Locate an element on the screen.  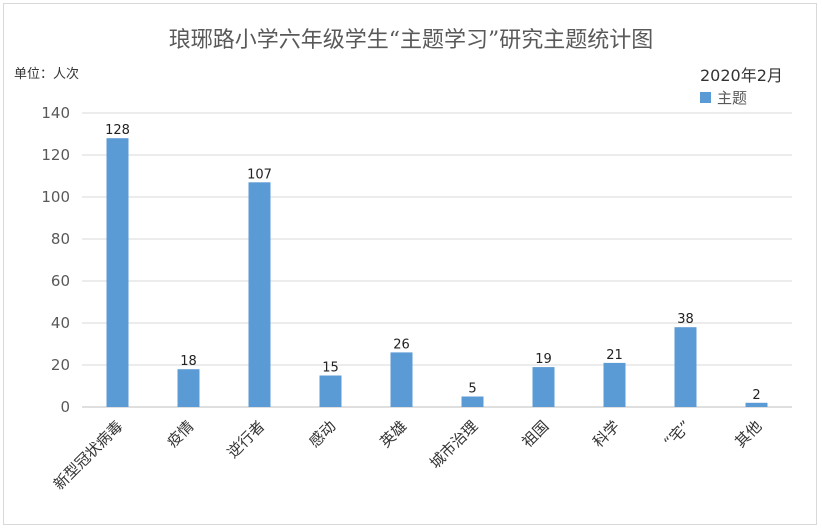
data-label: 128 is located at coordinates (117, 130).